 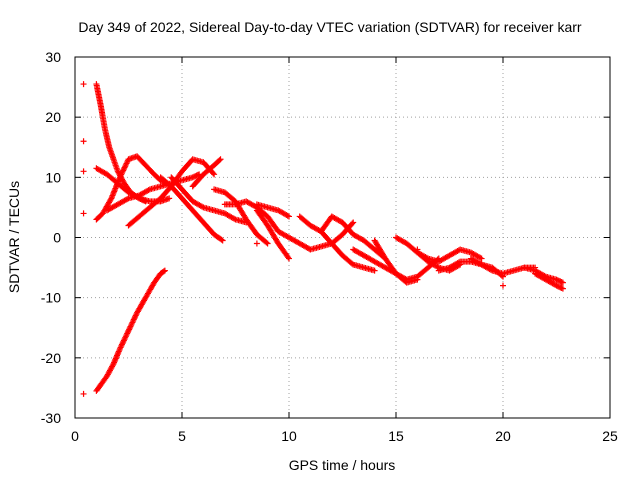 I want to click on y-tick-label: 20, so click(x=53, y=117).